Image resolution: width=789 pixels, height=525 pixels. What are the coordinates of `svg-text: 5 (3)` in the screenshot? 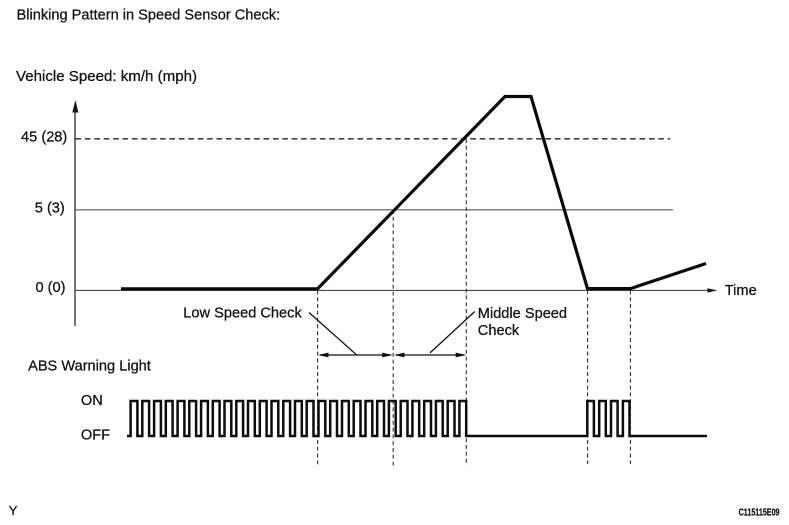 It's located at (50, 209).